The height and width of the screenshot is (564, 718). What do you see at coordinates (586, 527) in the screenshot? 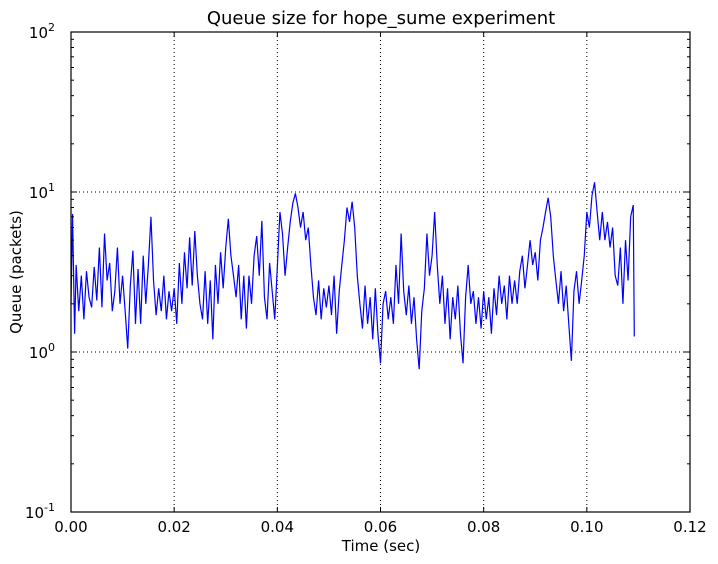
I see `x-tick-label: 0.10` at bounding box center [586, 527].